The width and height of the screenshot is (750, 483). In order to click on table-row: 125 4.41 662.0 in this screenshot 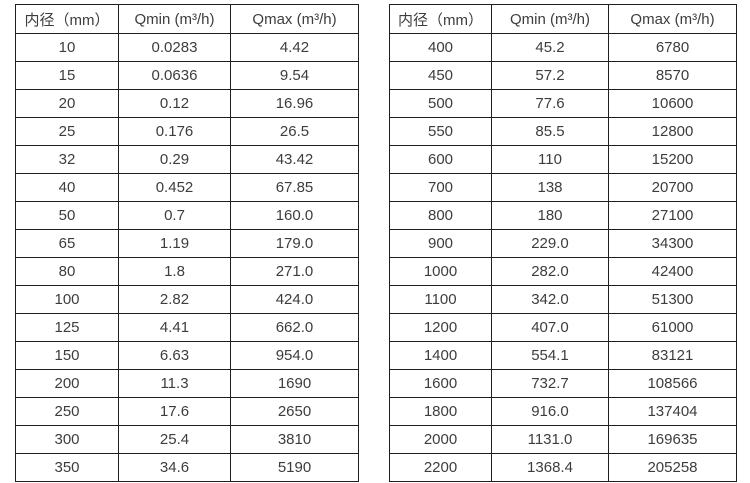, I will do `click(187, 327)`.